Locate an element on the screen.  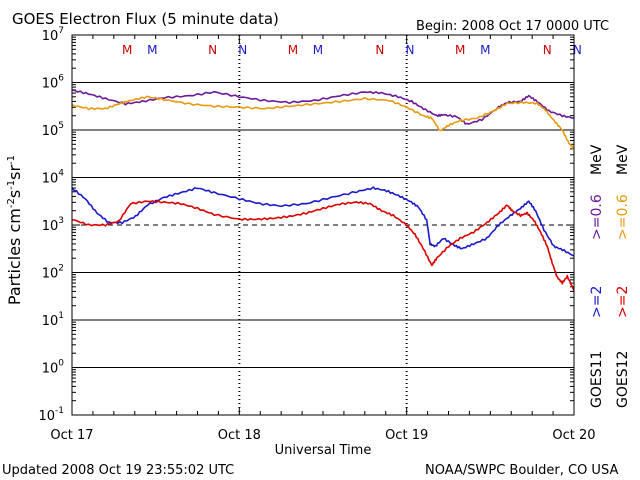
begin-label: Begin: 2008 Oct 17 0000 UTC is located at coordinates (512, 26).